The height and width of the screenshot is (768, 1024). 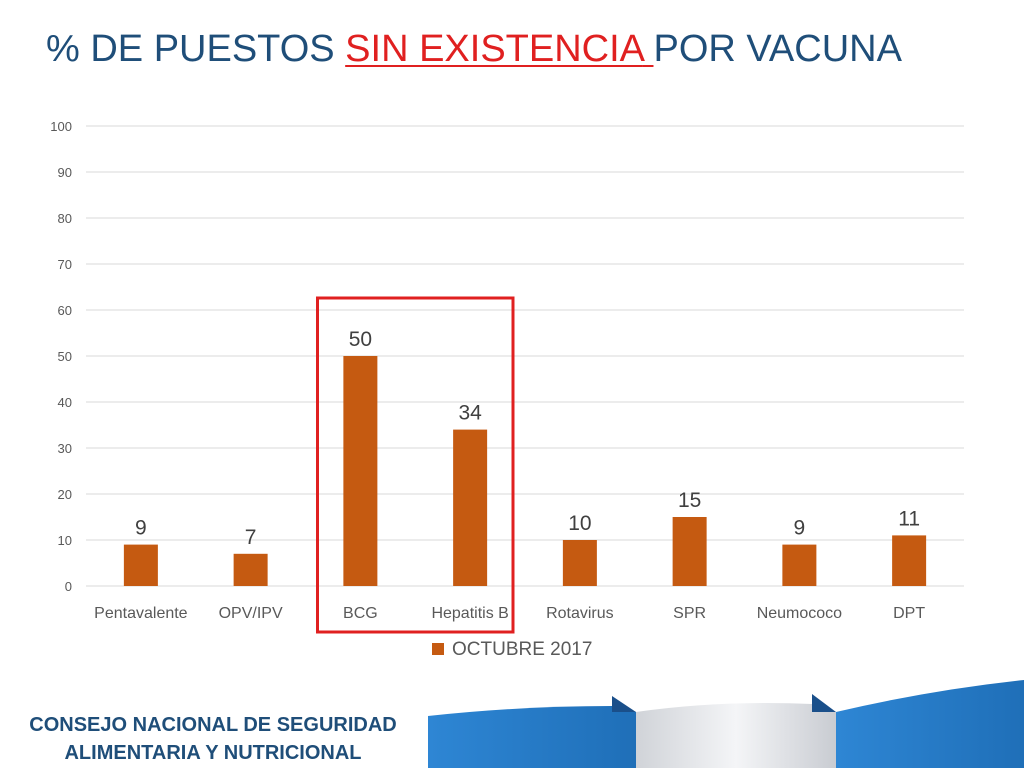 What do you see at coordinates (61, 126) in the screenshot?
I see `y-tick-label: 100` at bounding box center [61, 126].